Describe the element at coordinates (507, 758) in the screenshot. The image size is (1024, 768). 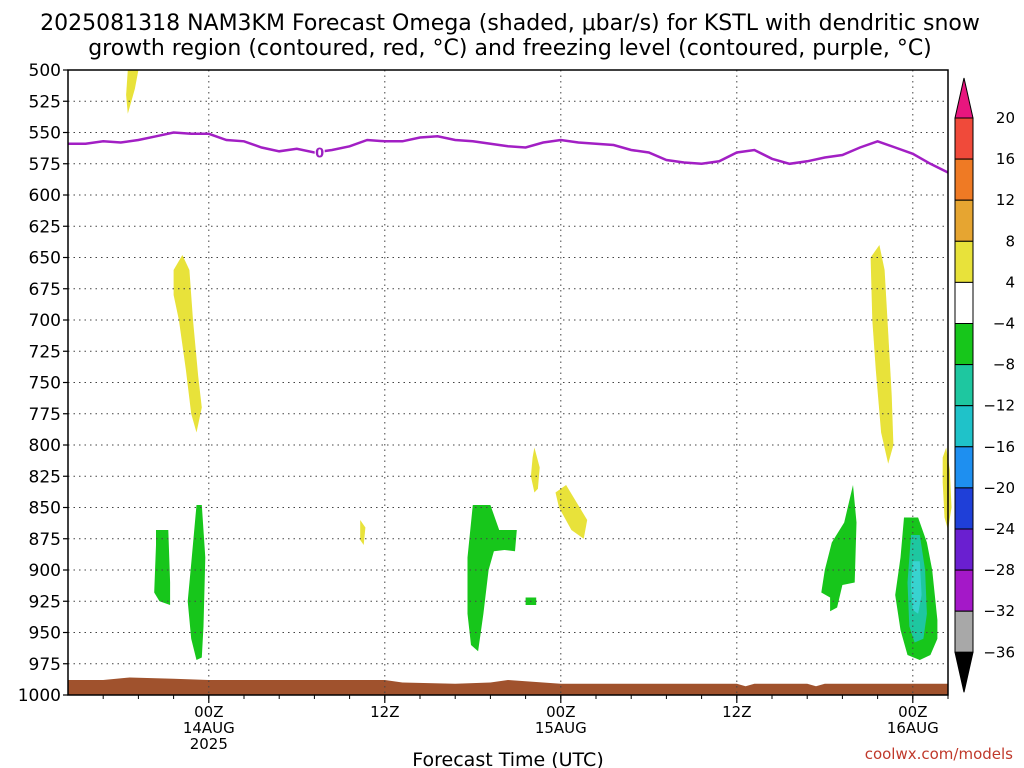
I see `x-axis-label: Forecast Time (UTC)` at that location.